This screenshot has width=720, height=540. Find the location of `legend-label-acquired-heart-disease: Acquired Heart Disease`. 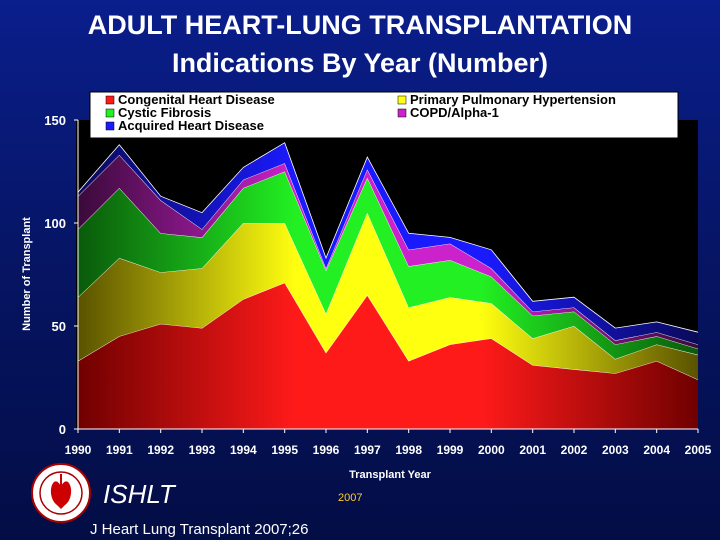

legend-label-acquired-heart-disease: Acquired Heart Disease is located at coordinates (191, 125).